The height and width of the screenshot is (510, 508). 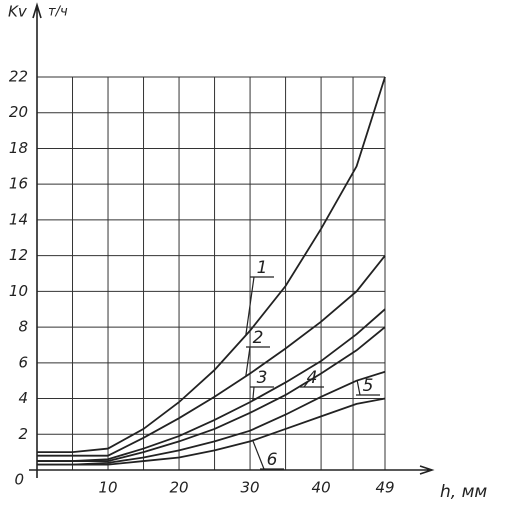 I want to click on y-tick-label: 22, so click(x=18, y=77).